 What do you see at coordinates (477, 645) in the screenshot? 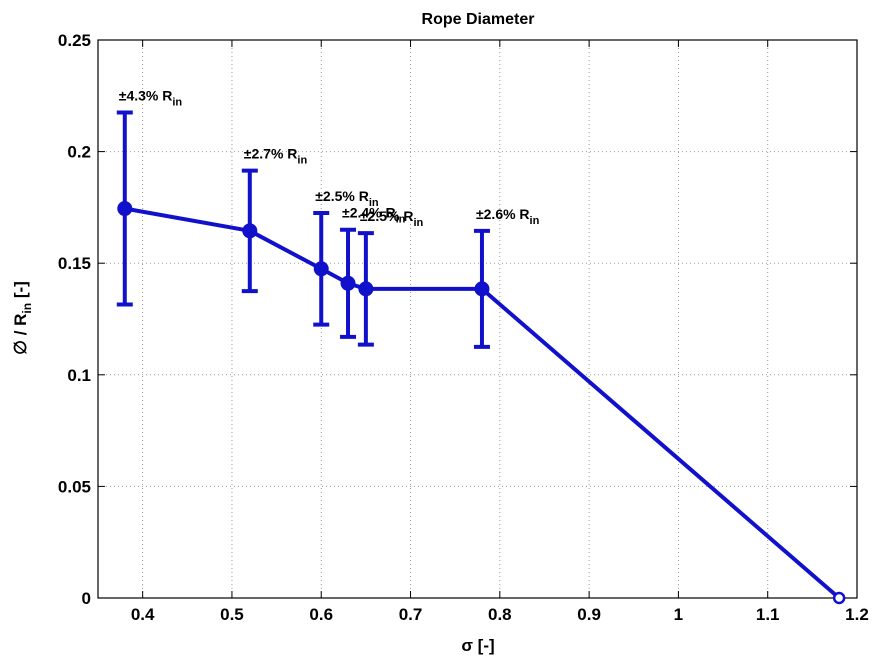
I see `x-axis-label: σ [-]` at bounding box center [477, 645].